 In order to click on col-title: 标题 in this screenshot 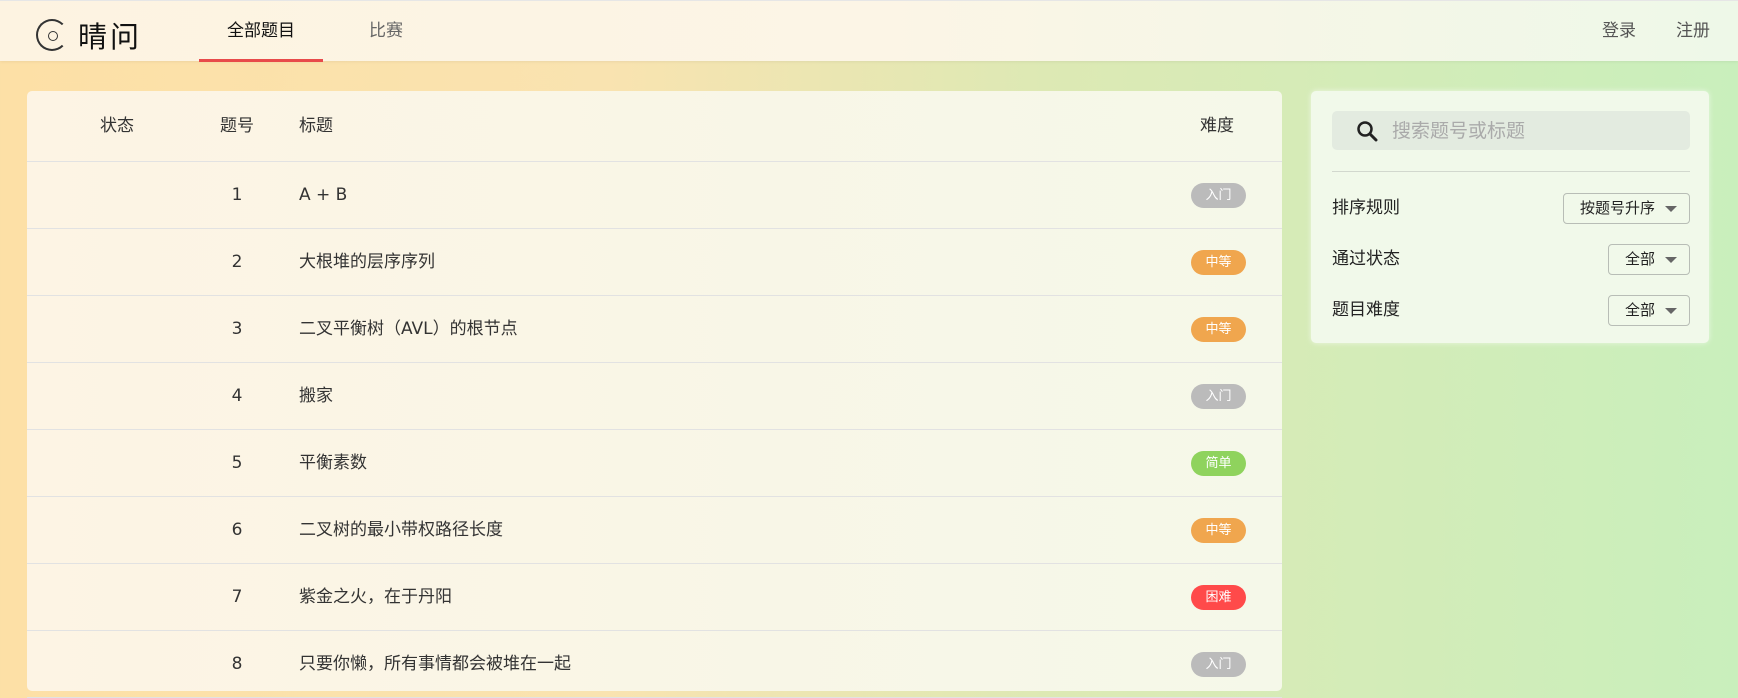, I will do `click(316, 126)`.